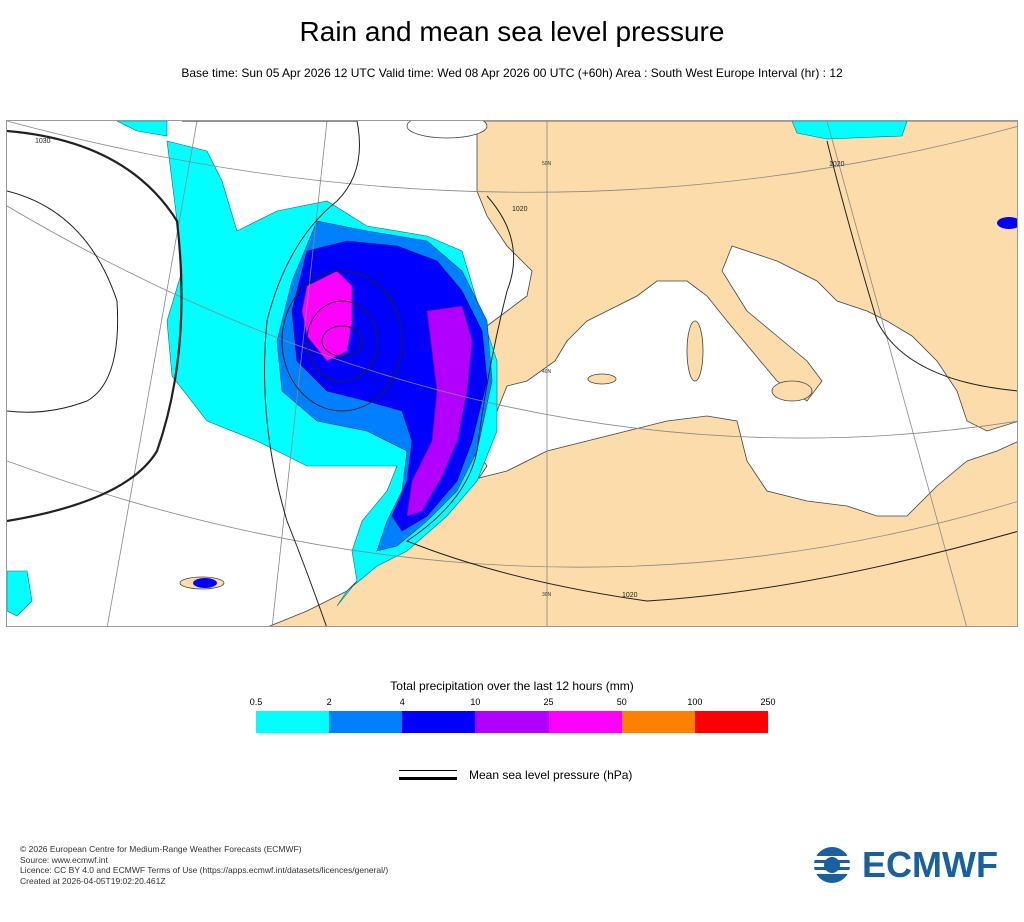  Describe the element at coordinates (64, 859) in the screenshot. I see `credit-line: Source: www.ecmwf.int` at that location.